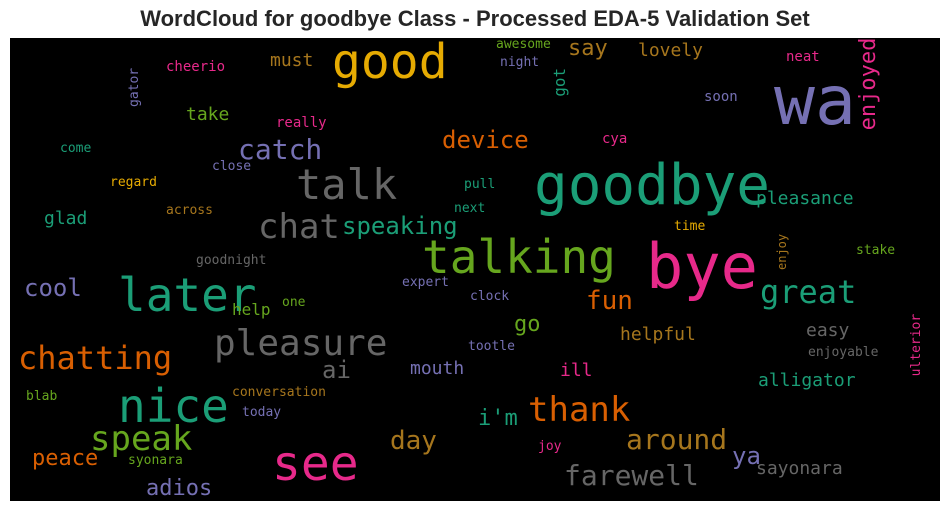 The height and width of the screenshot is (511, 950). Describe the element at coordinates (828, 330) in the screenshot. I see `word-easy: easy` at that location.